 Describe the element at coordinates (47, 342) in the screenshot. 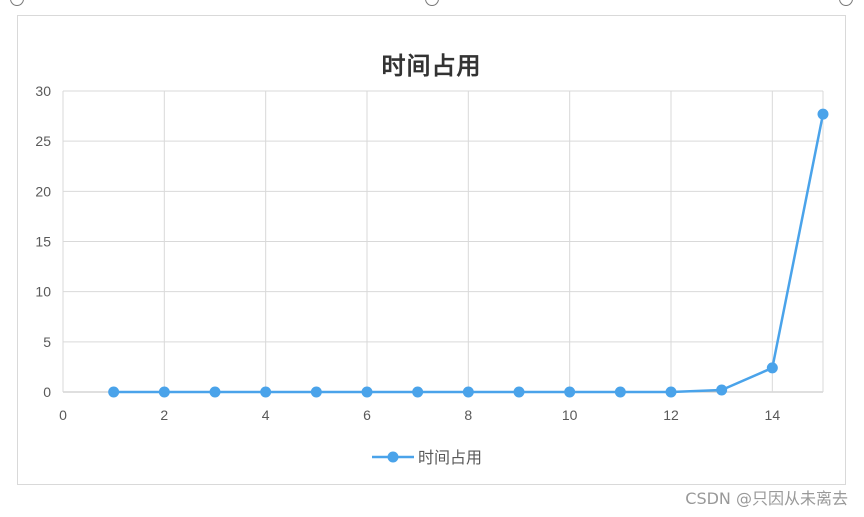

I see `y-tick-label: 5` at that location.